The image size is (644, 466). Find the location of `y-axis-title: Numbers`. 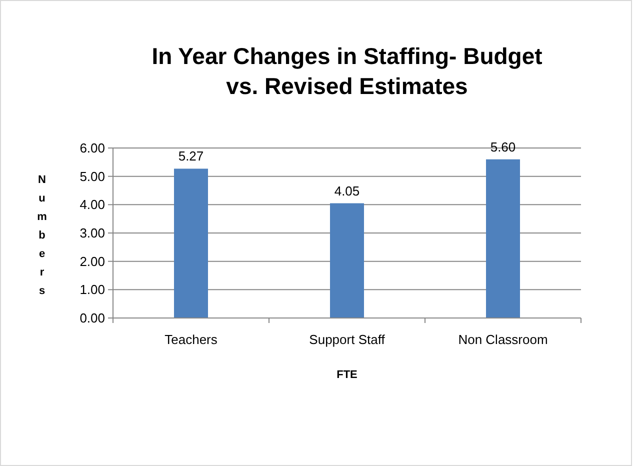

y-axis-title: Numbers is located at coordinates (42, 235).